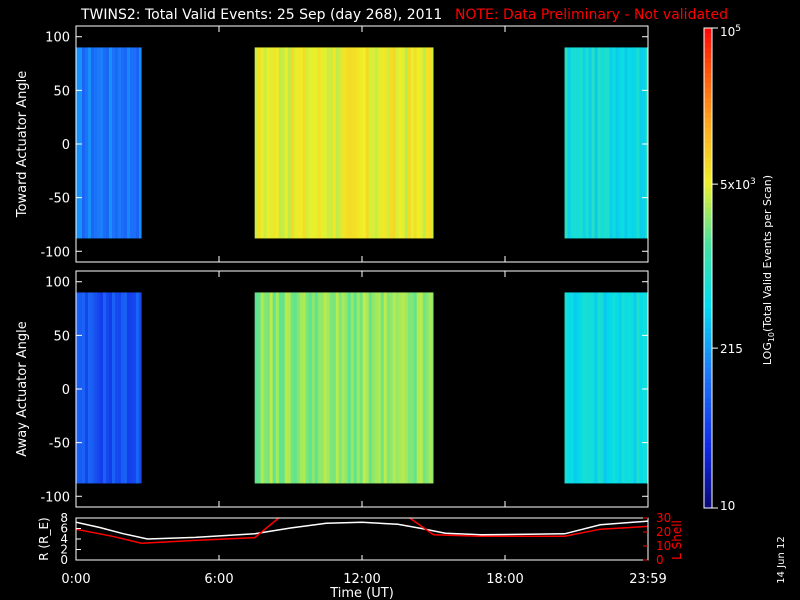 Image resolution: width=800 pixels, height=600 pixels. I want to click on x-tick-label: 6:00, so click(218, 579).